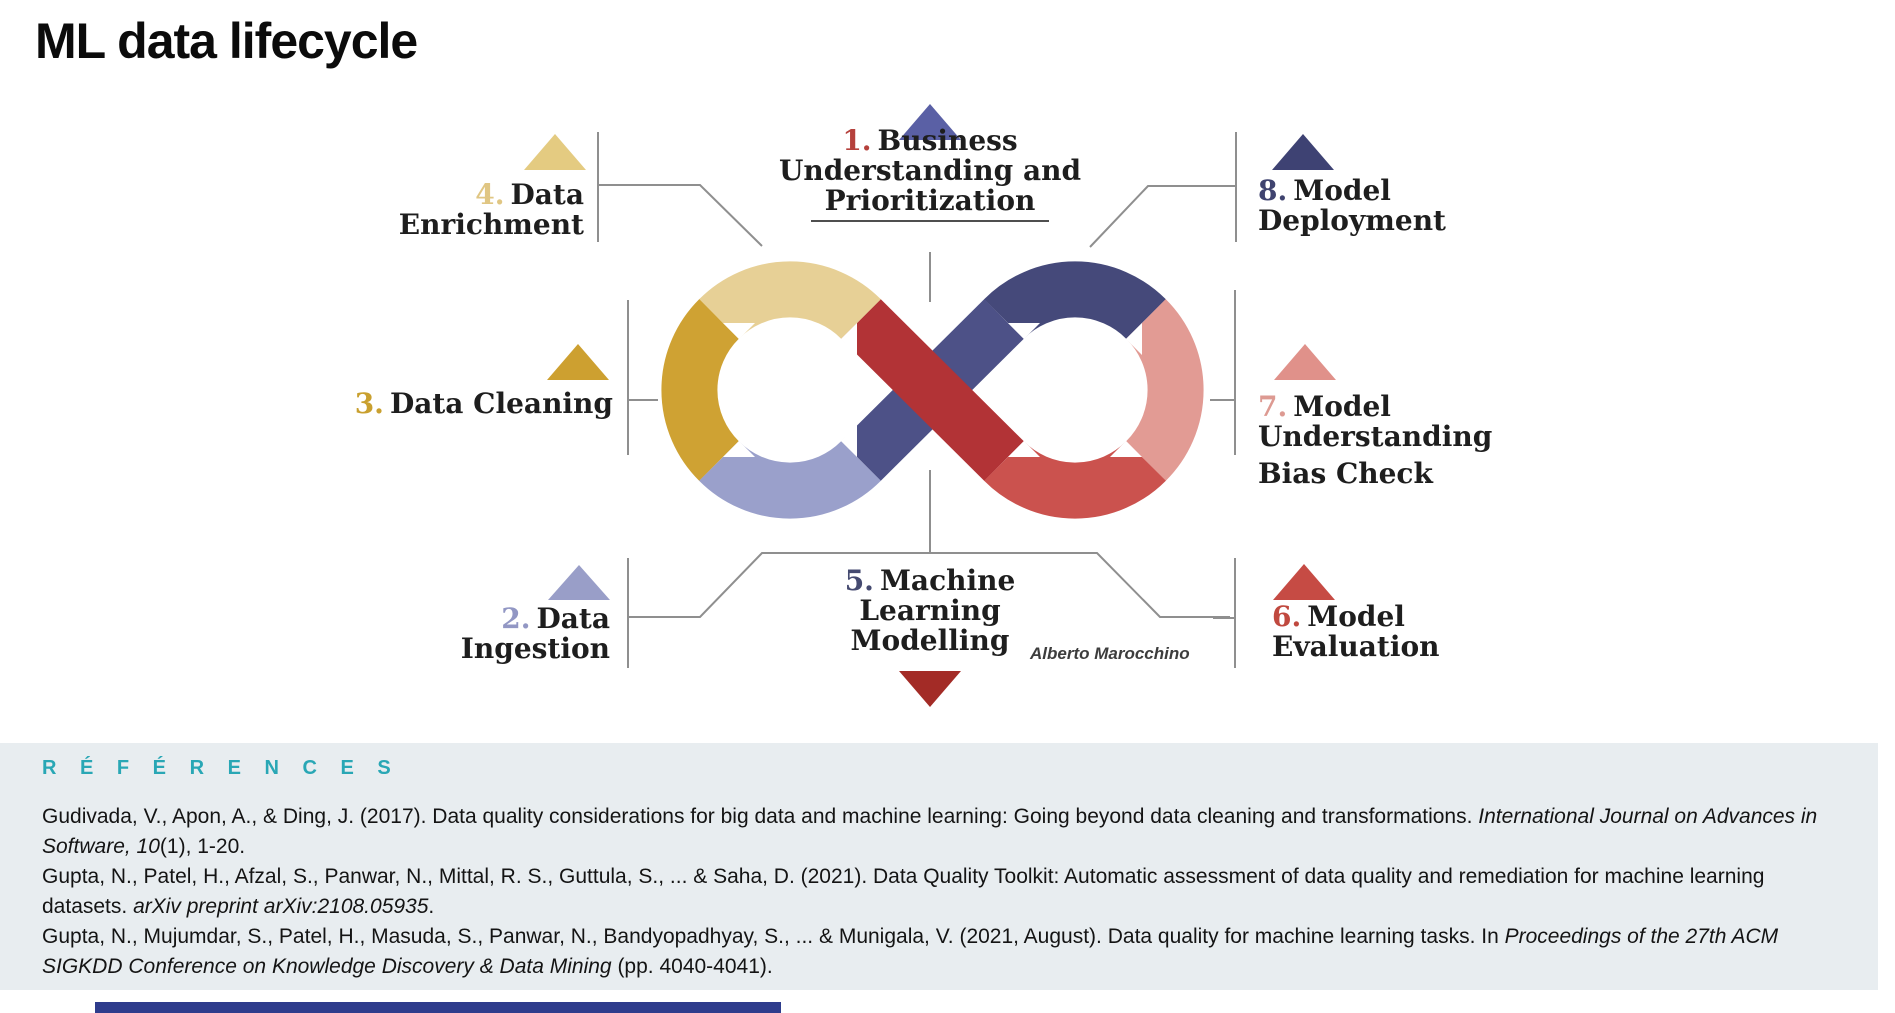 The height and width of the screenshot is (1013, 1895). Describe the element at coordinates (1075, 300) in the screenshot. I see `model-deployment-arc` at that location.